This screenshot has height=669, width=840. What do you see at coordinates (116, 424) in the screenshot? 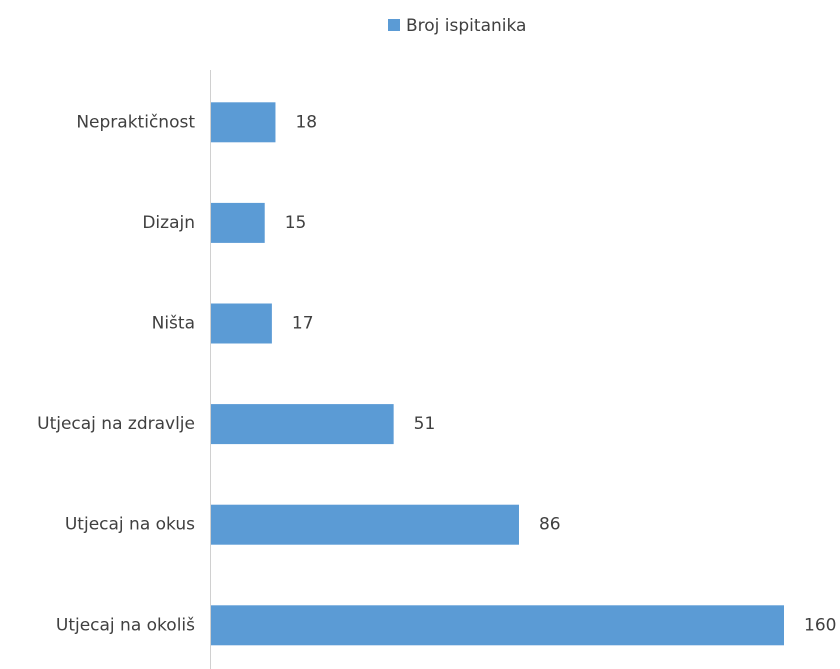
I see `category-label: Utjecaj na zdravlje` at bounding box center [116, 424].